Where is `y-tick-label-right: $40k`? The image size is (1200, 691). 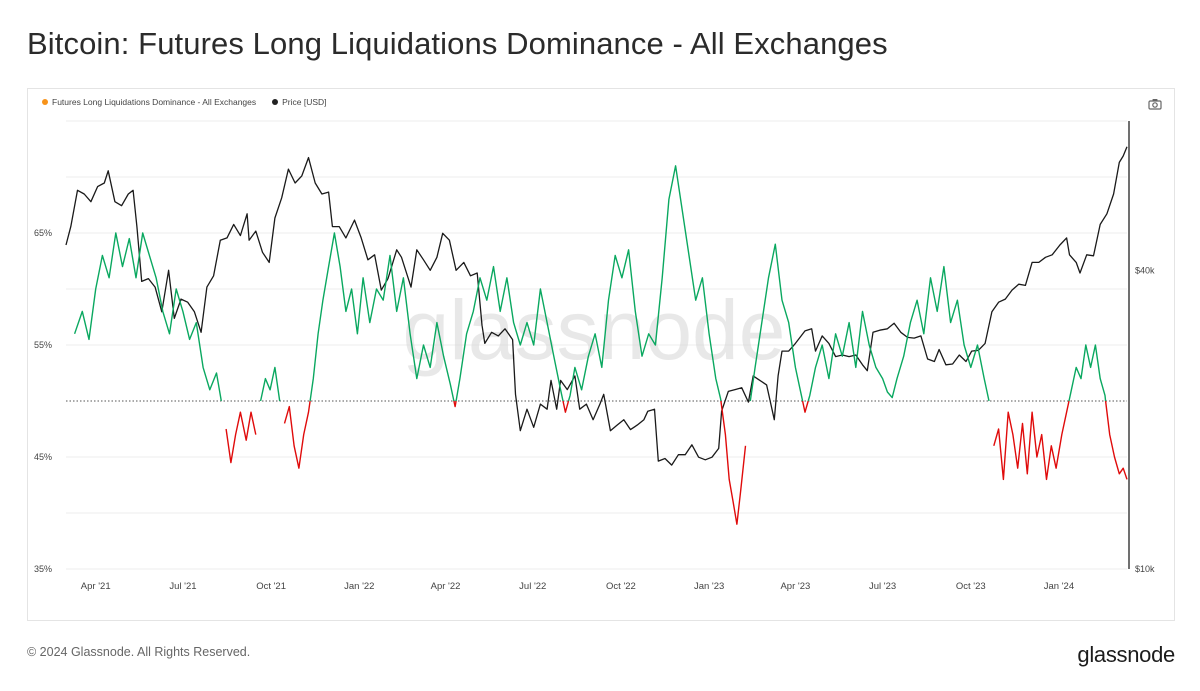 y-tick-label-right: $40k is located at coordinates (1145, 270).